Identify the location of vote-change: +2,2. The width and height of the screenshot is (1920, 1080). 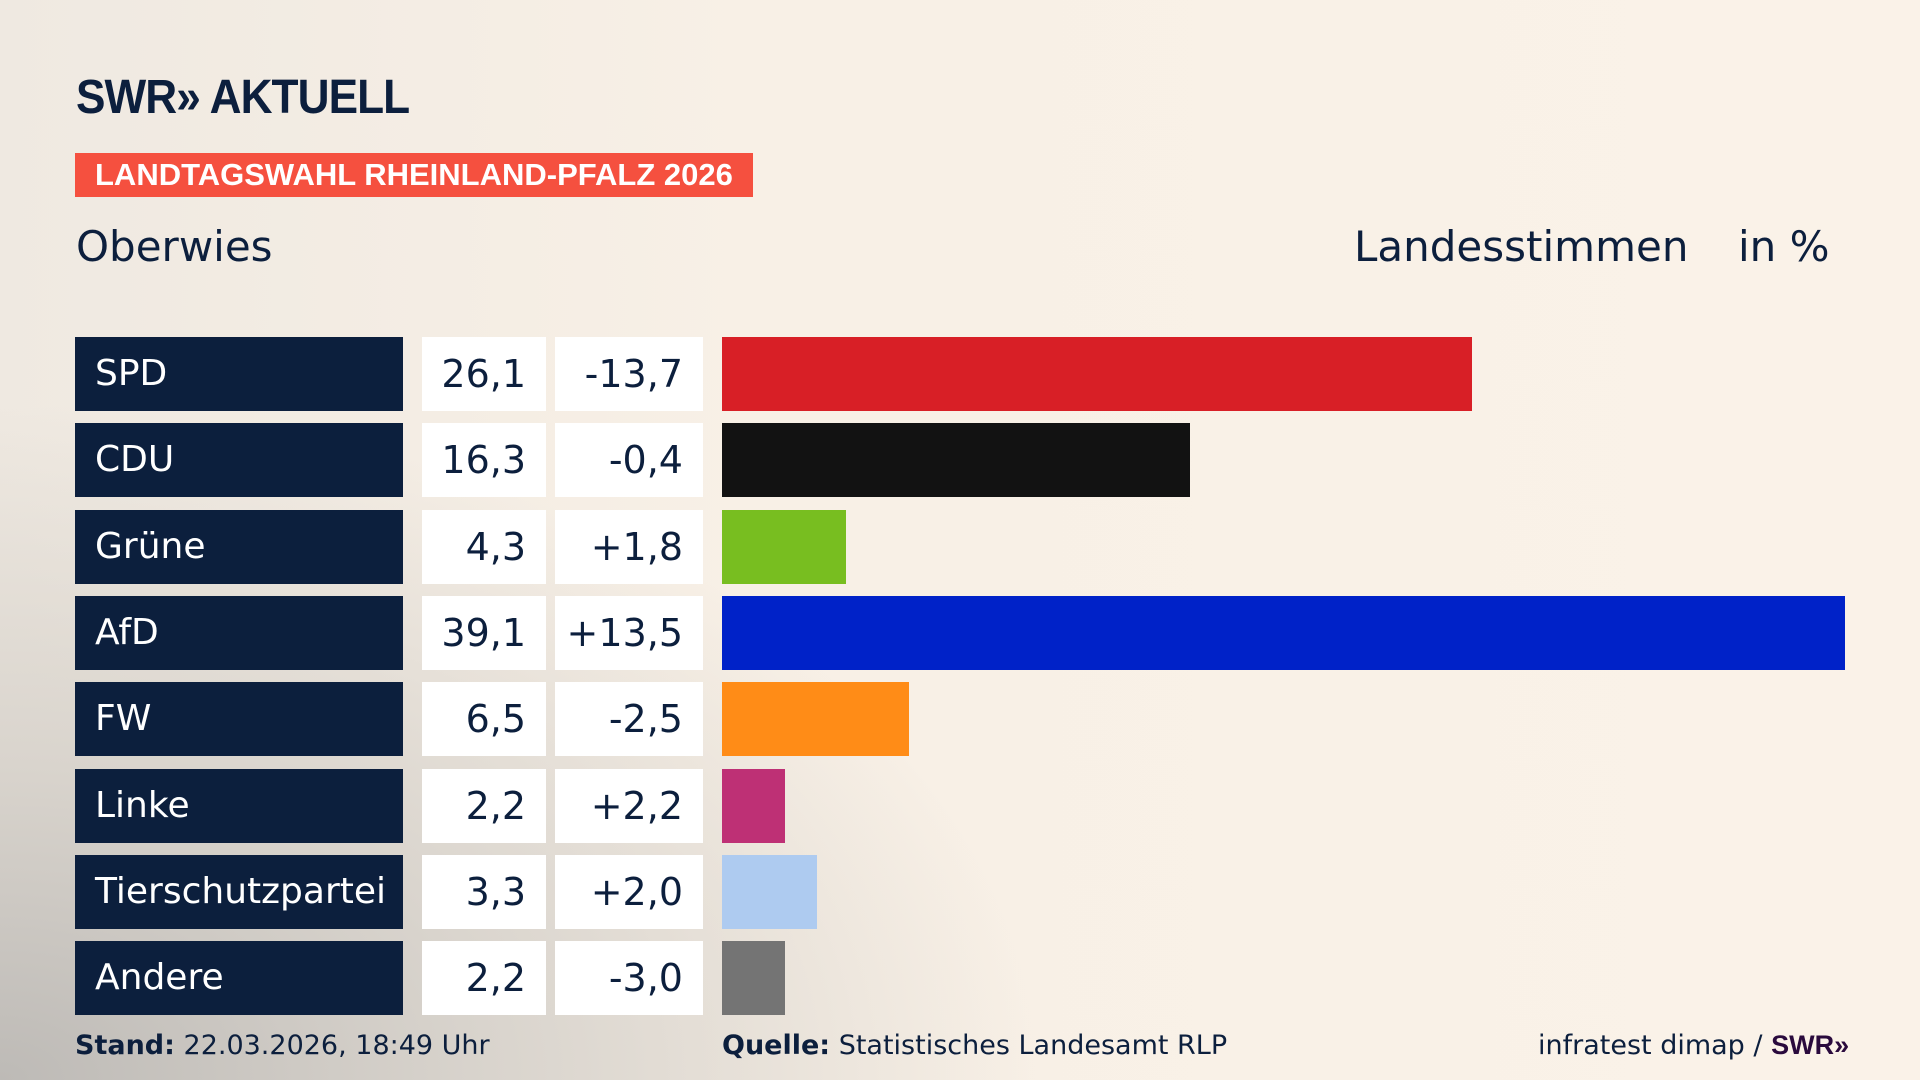
(629, 805).